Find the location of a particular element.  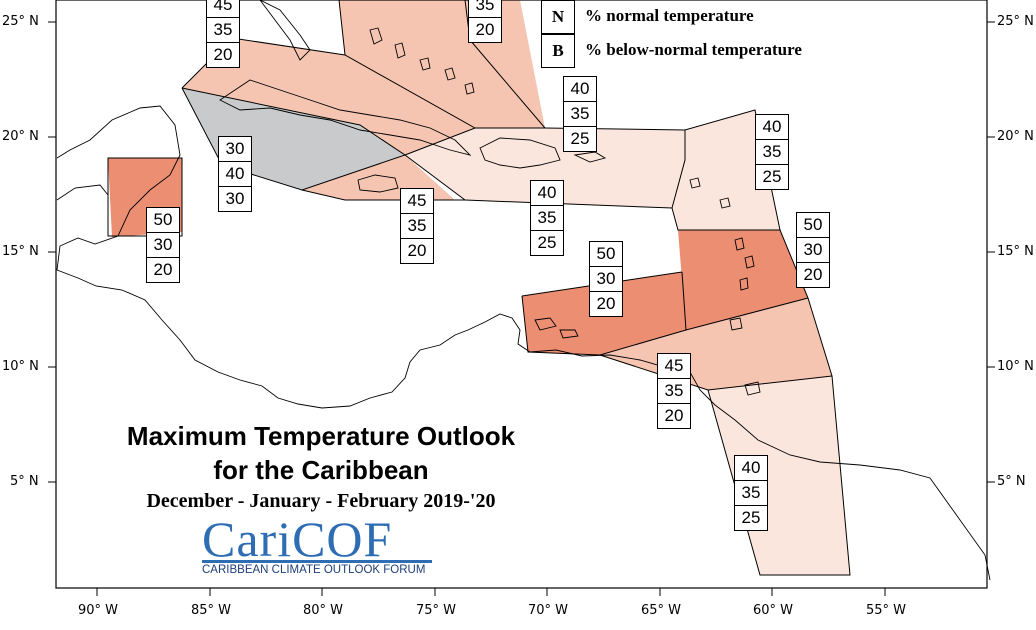

map-title-line1: Maximum Temperature Outlook is located at coordinates (321, 436).